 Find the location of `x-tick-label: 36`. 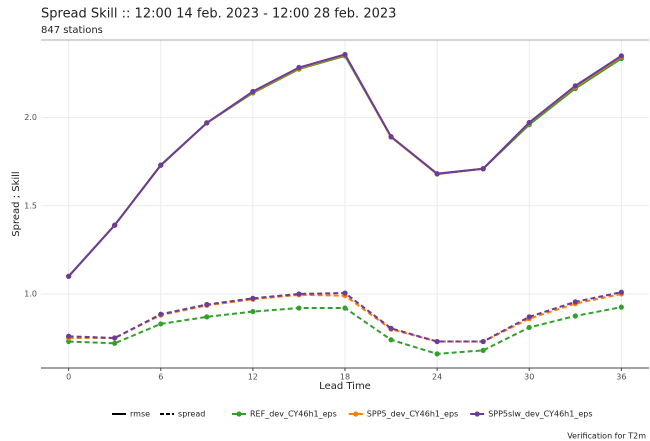

x-tick-label: 36 is located at coordinates (621, 377).